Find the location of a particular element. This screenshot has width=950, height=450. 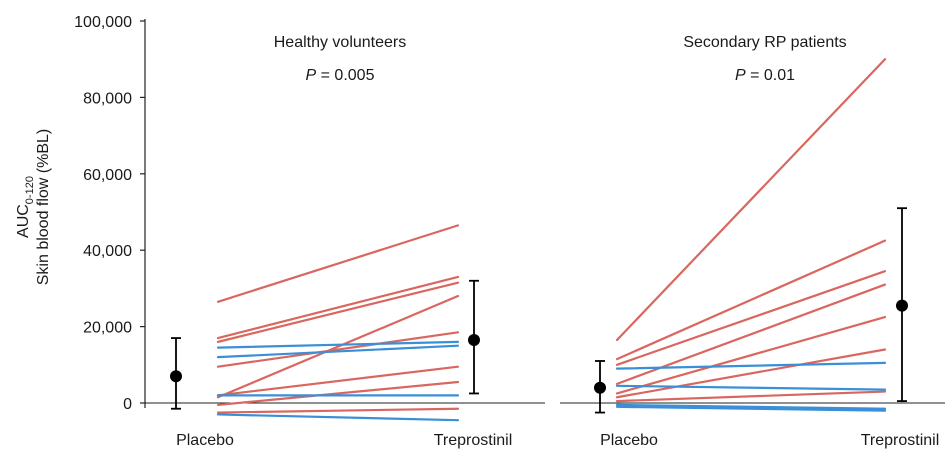

p-value: = 0.005 is located at coordinates (348, 75).